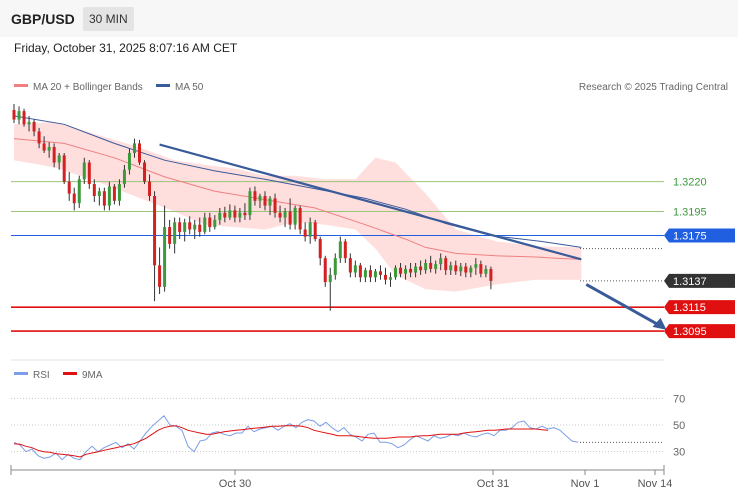 This screenshot has height=500, width=738. What do you see at coordinates (70, 373) in the screenshot?
I see `rsi-ma-legend-swatch` at bounding box center [70, 373].